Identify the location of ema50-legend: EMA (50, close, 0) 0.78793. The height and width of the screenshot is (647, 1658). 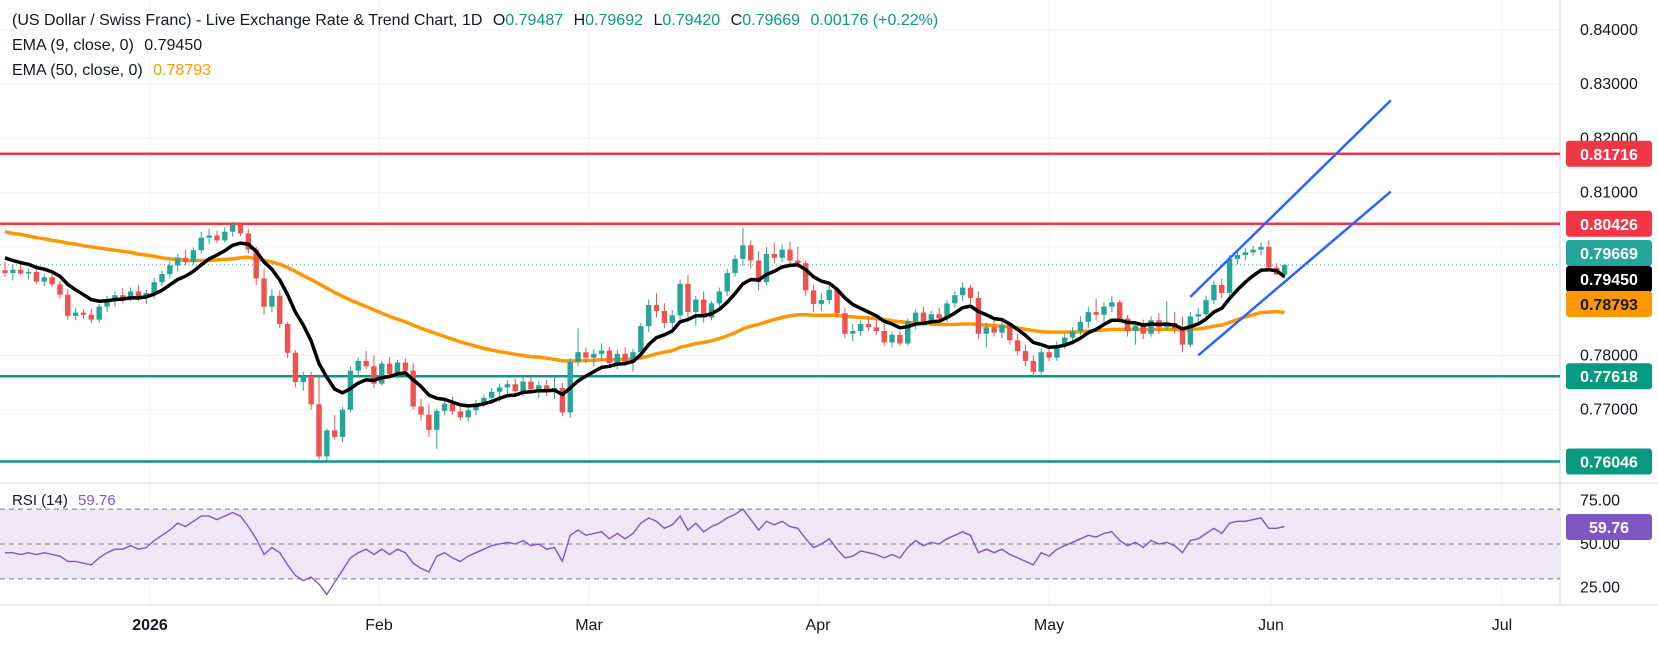
(114, 71).